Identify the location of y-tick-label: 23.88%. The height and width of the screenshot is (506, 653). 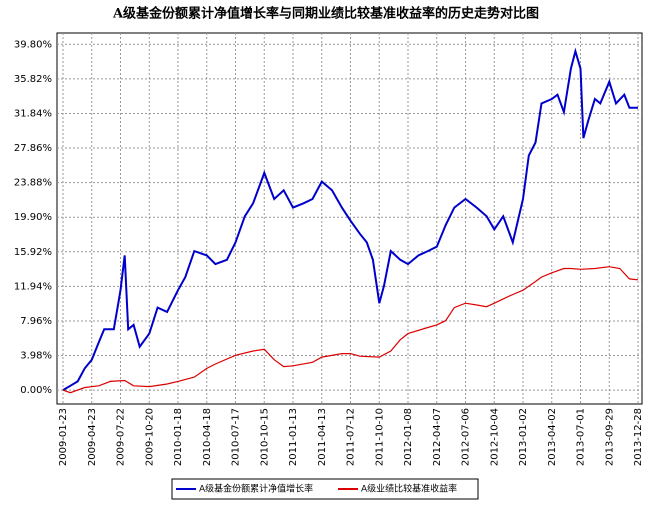
(33, 183).